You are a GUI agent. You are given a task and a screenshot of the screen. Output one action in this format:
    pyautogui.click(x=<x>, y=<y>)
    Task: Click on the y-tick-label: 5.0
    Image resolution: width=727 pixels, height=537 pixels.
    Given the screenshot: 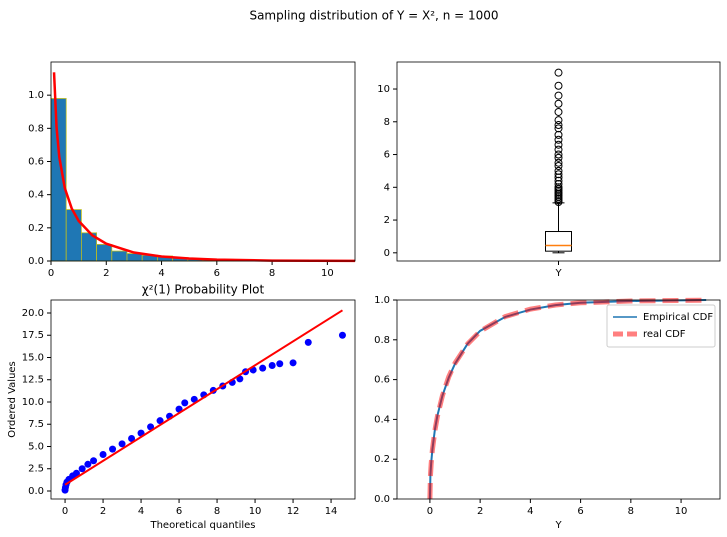 What is the action you would take?
    pyautogui.click(x=36, y=446)
    